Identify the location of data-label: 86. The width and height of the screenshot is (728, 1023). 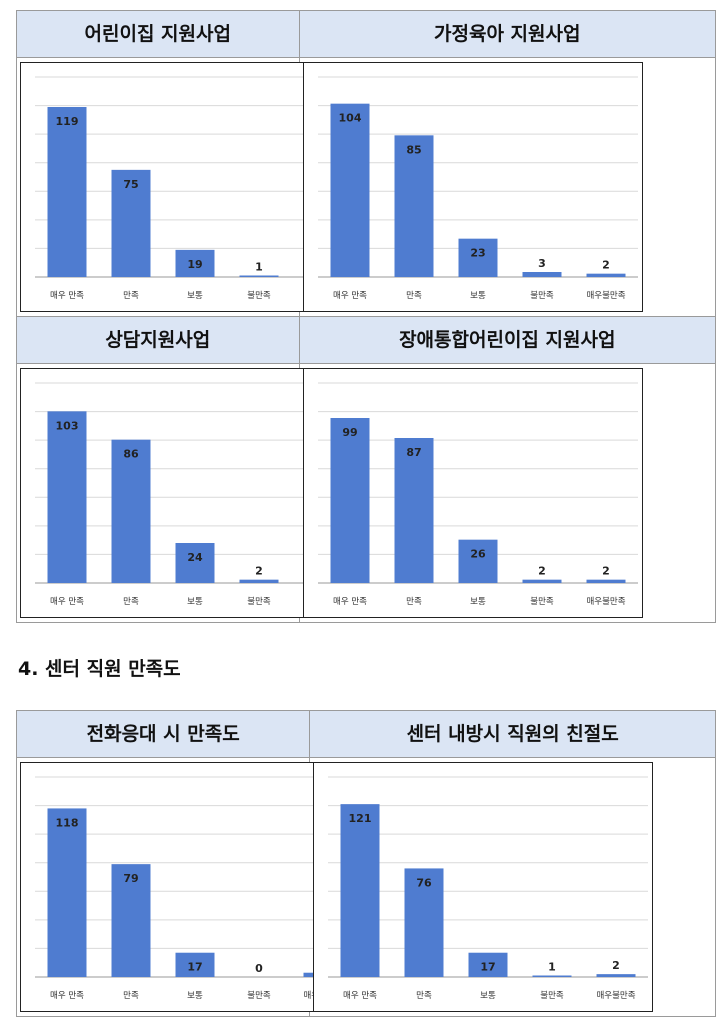
(131, 454).